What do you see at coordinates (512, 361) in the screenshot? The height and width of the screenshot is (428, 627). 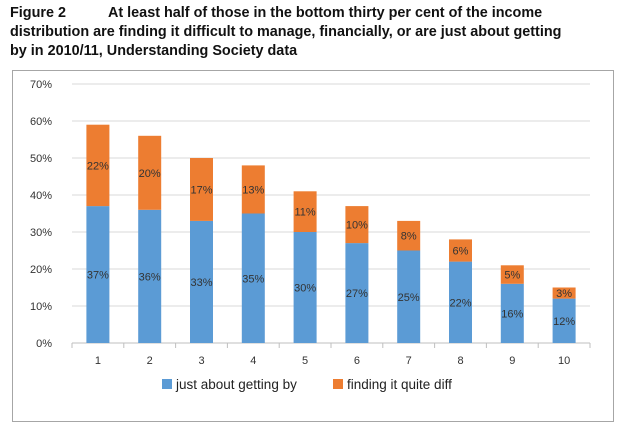 I see `x-tick-label: 9` at bounding box center [512, 361].